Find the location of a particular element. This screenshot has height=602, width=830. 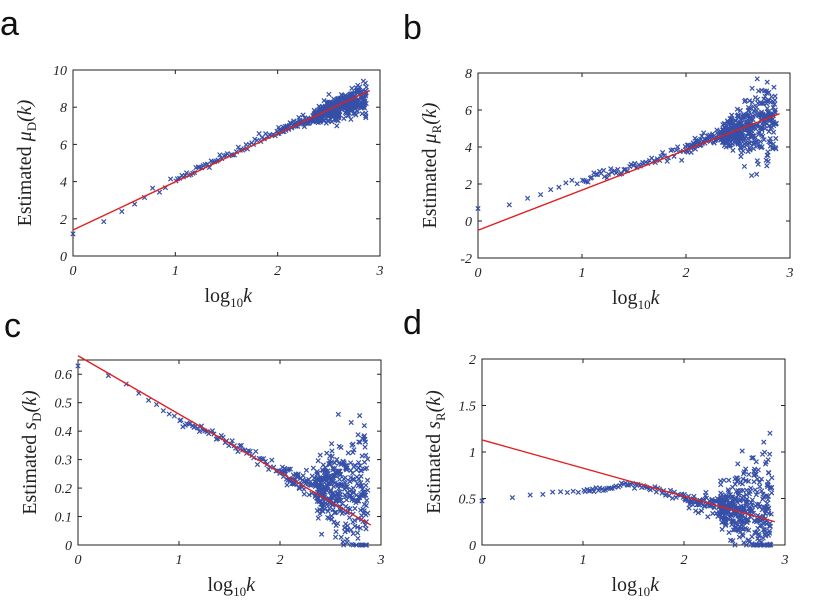

x-tick-label: 1 is located at coordinates (583, 560).